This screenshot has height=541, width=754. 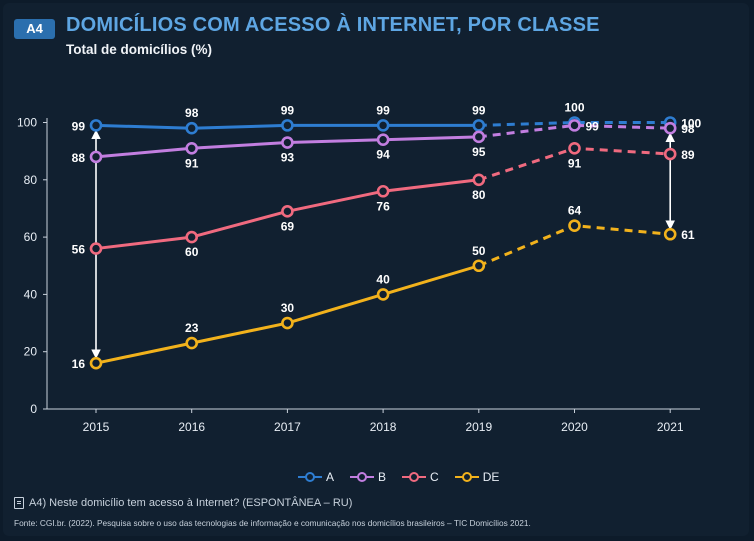 What do you see at coordinates (79, 364) in the screenshot?
I see `data-label-de: 16` at bounding box center [79, 364].